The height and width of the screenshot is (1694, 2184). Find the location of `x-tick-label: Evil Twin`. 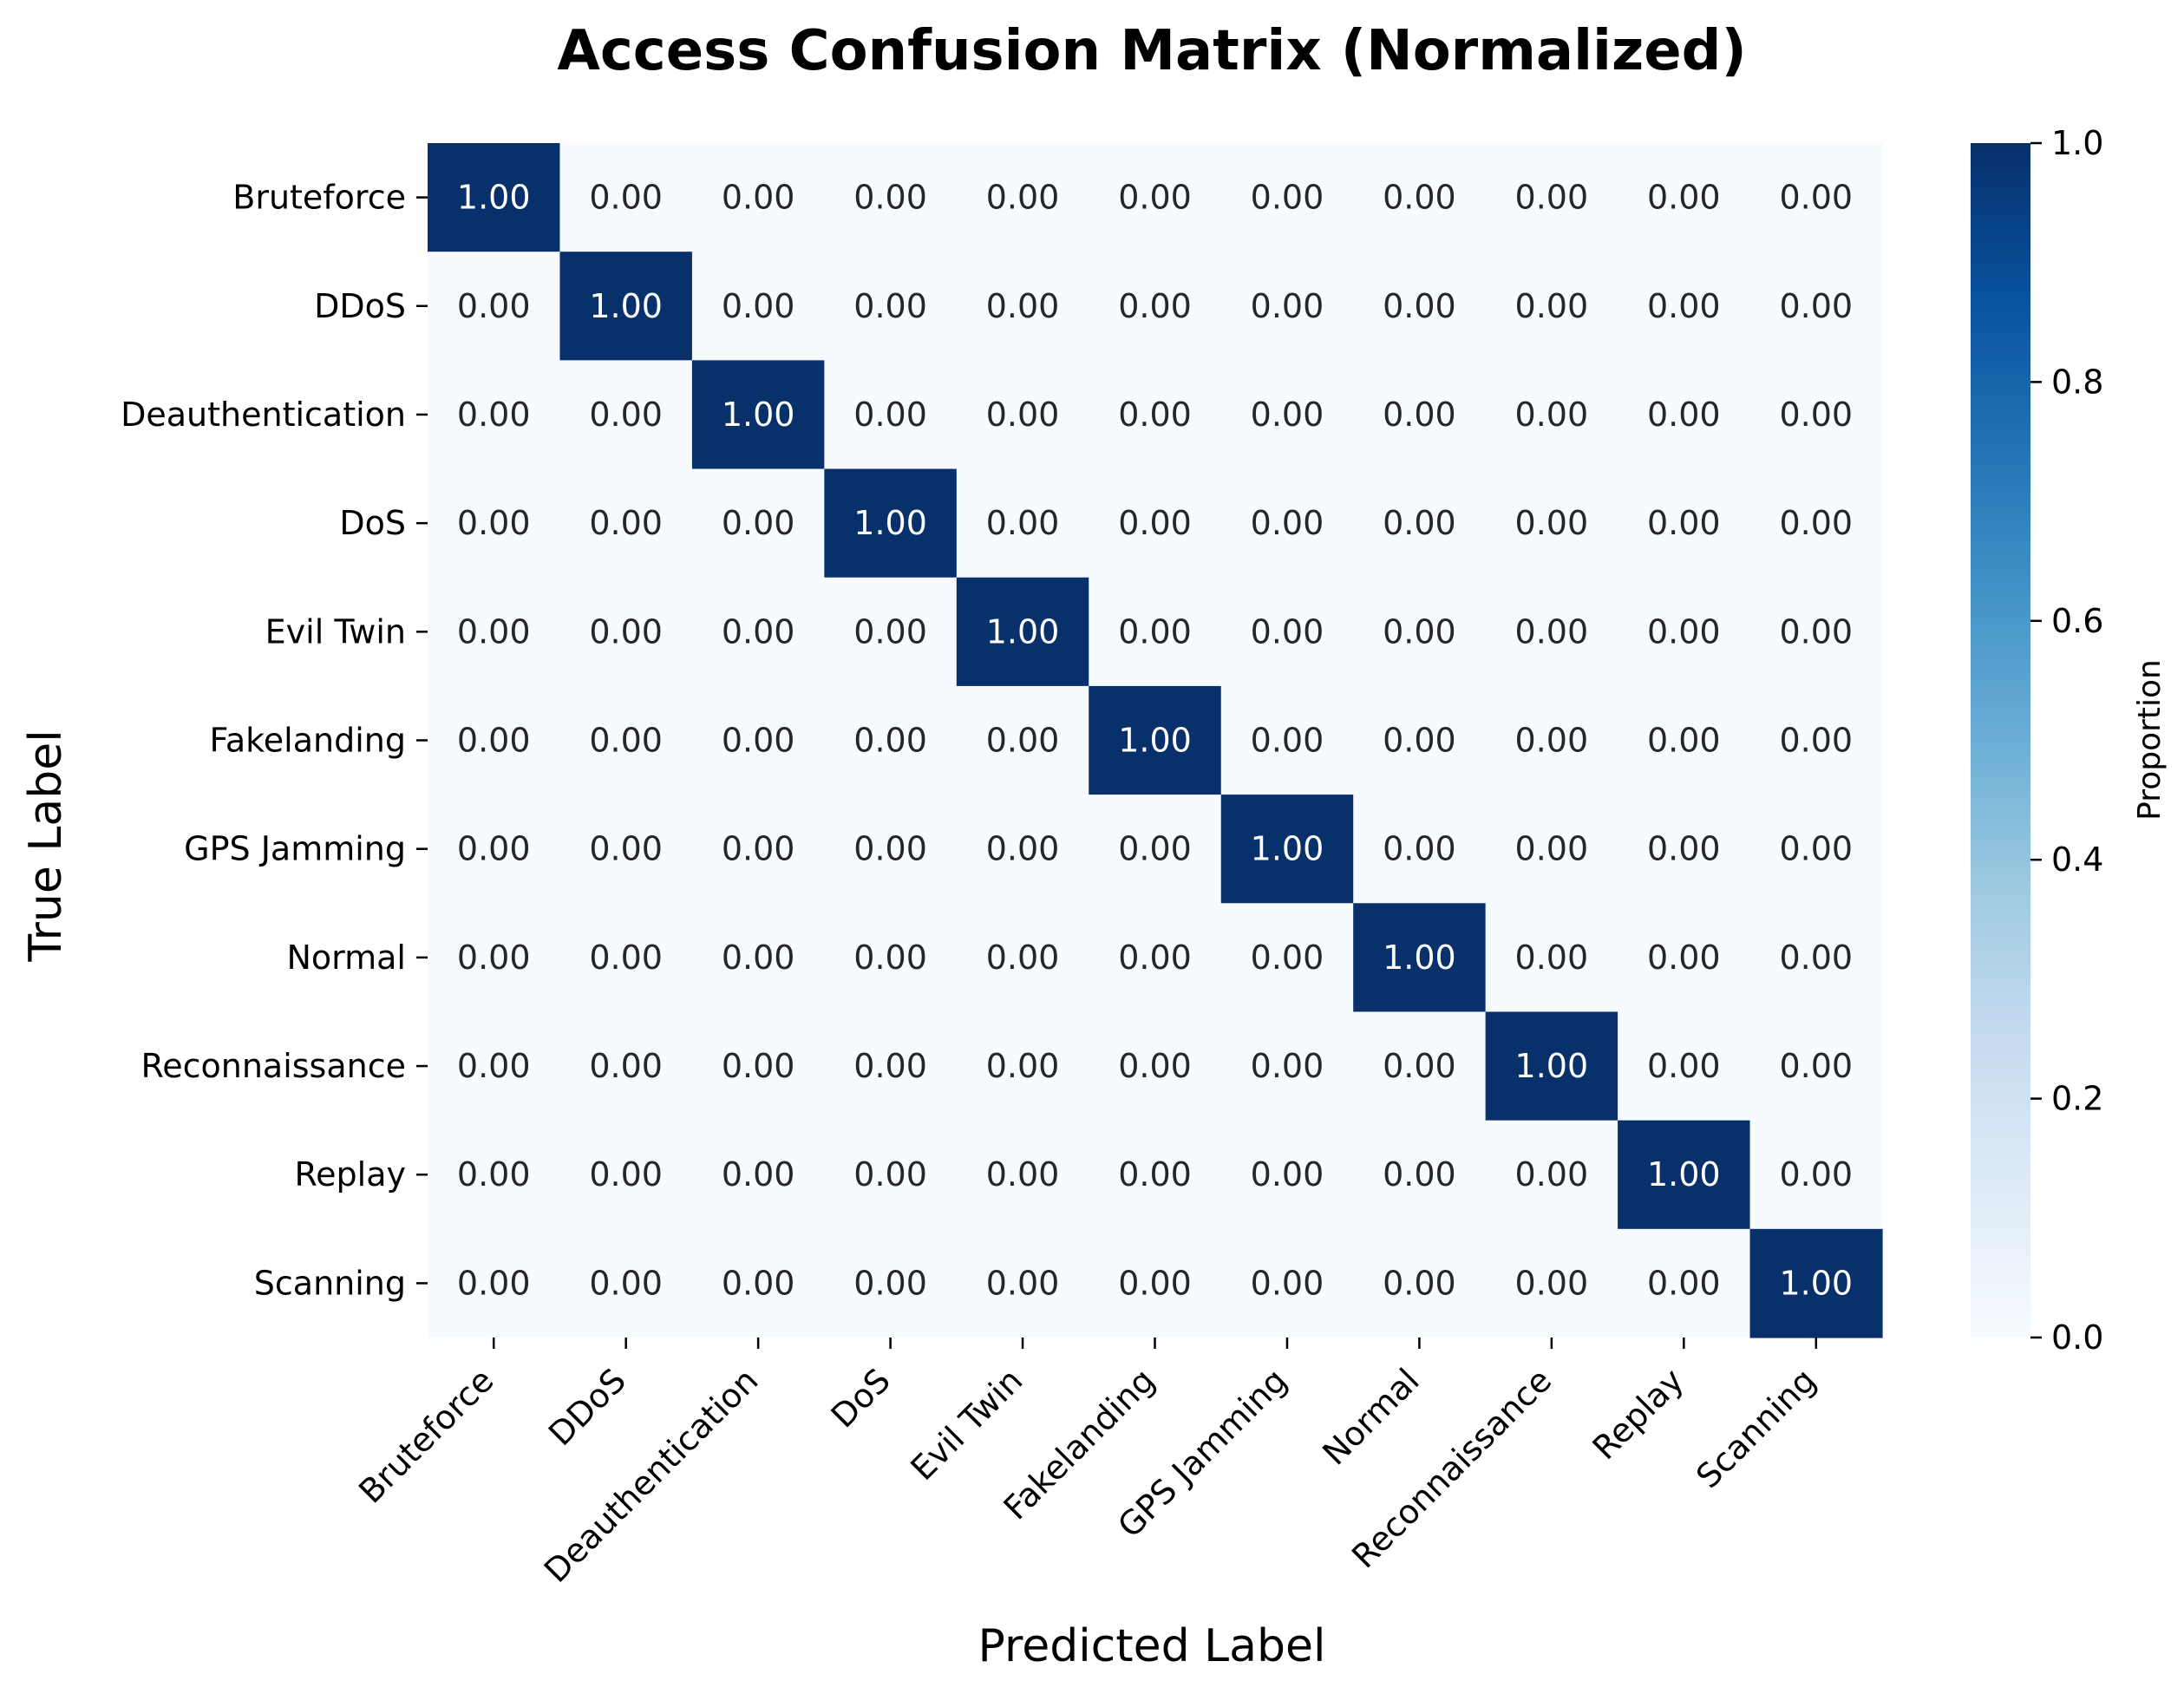

x-tick-label: Evil Twin is located at coordinates (967, 1424).